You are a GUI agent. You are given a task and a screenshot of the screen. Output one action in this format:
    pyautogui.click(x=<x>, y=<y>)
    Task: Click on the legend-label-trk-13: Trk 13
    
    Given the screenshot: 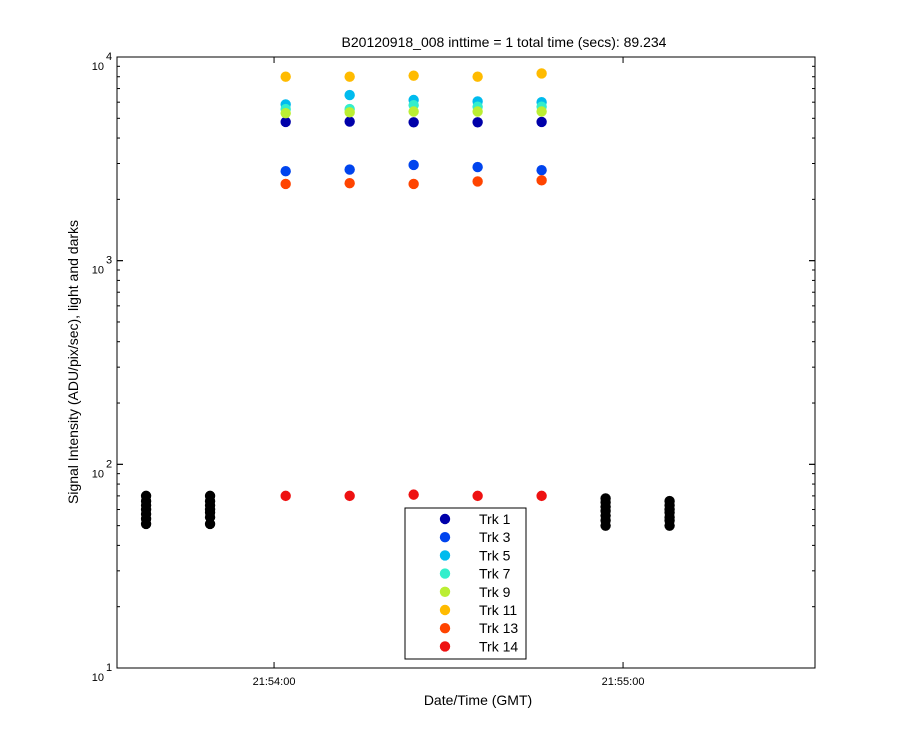 What is the action you would take?
    pyautogui.click(x=498, y=628)
    